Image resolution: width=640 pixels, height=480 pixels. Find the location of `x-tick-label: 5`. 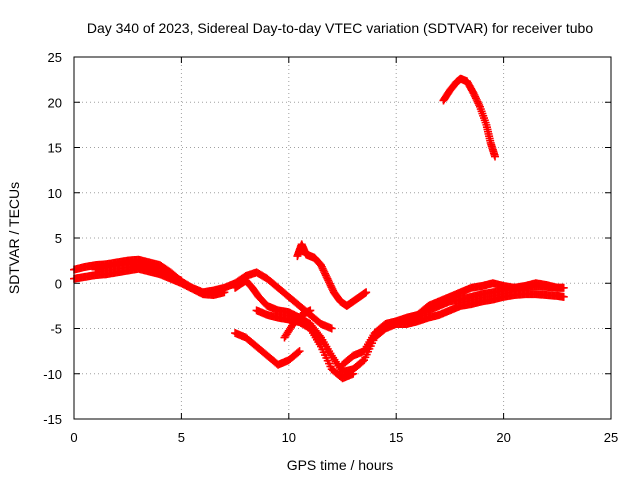

x-tick-label: 5 is located at coordinates (181, 437).